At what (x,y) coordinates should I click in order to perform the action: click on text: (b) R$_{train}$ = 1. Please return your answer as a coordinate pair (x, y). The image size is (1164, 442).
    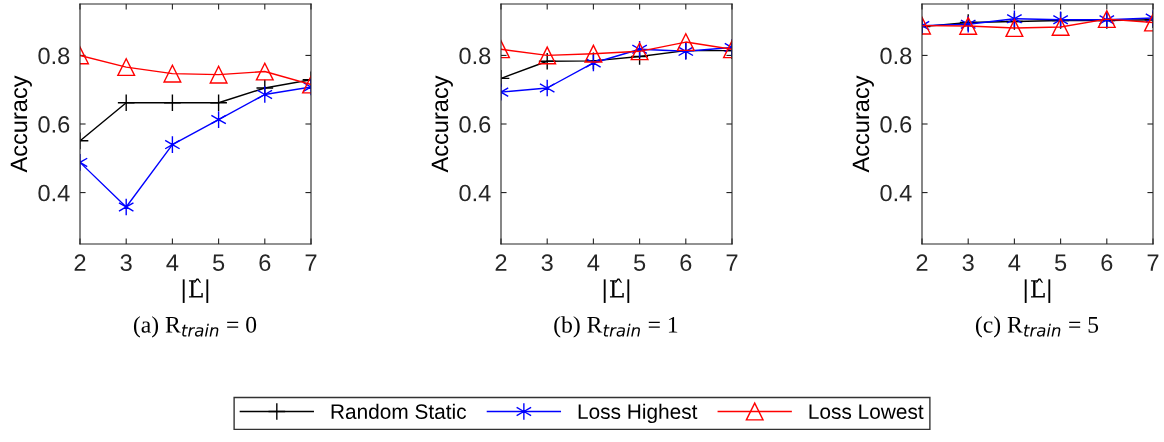
    Looking at the image, I should click on (616, 327).